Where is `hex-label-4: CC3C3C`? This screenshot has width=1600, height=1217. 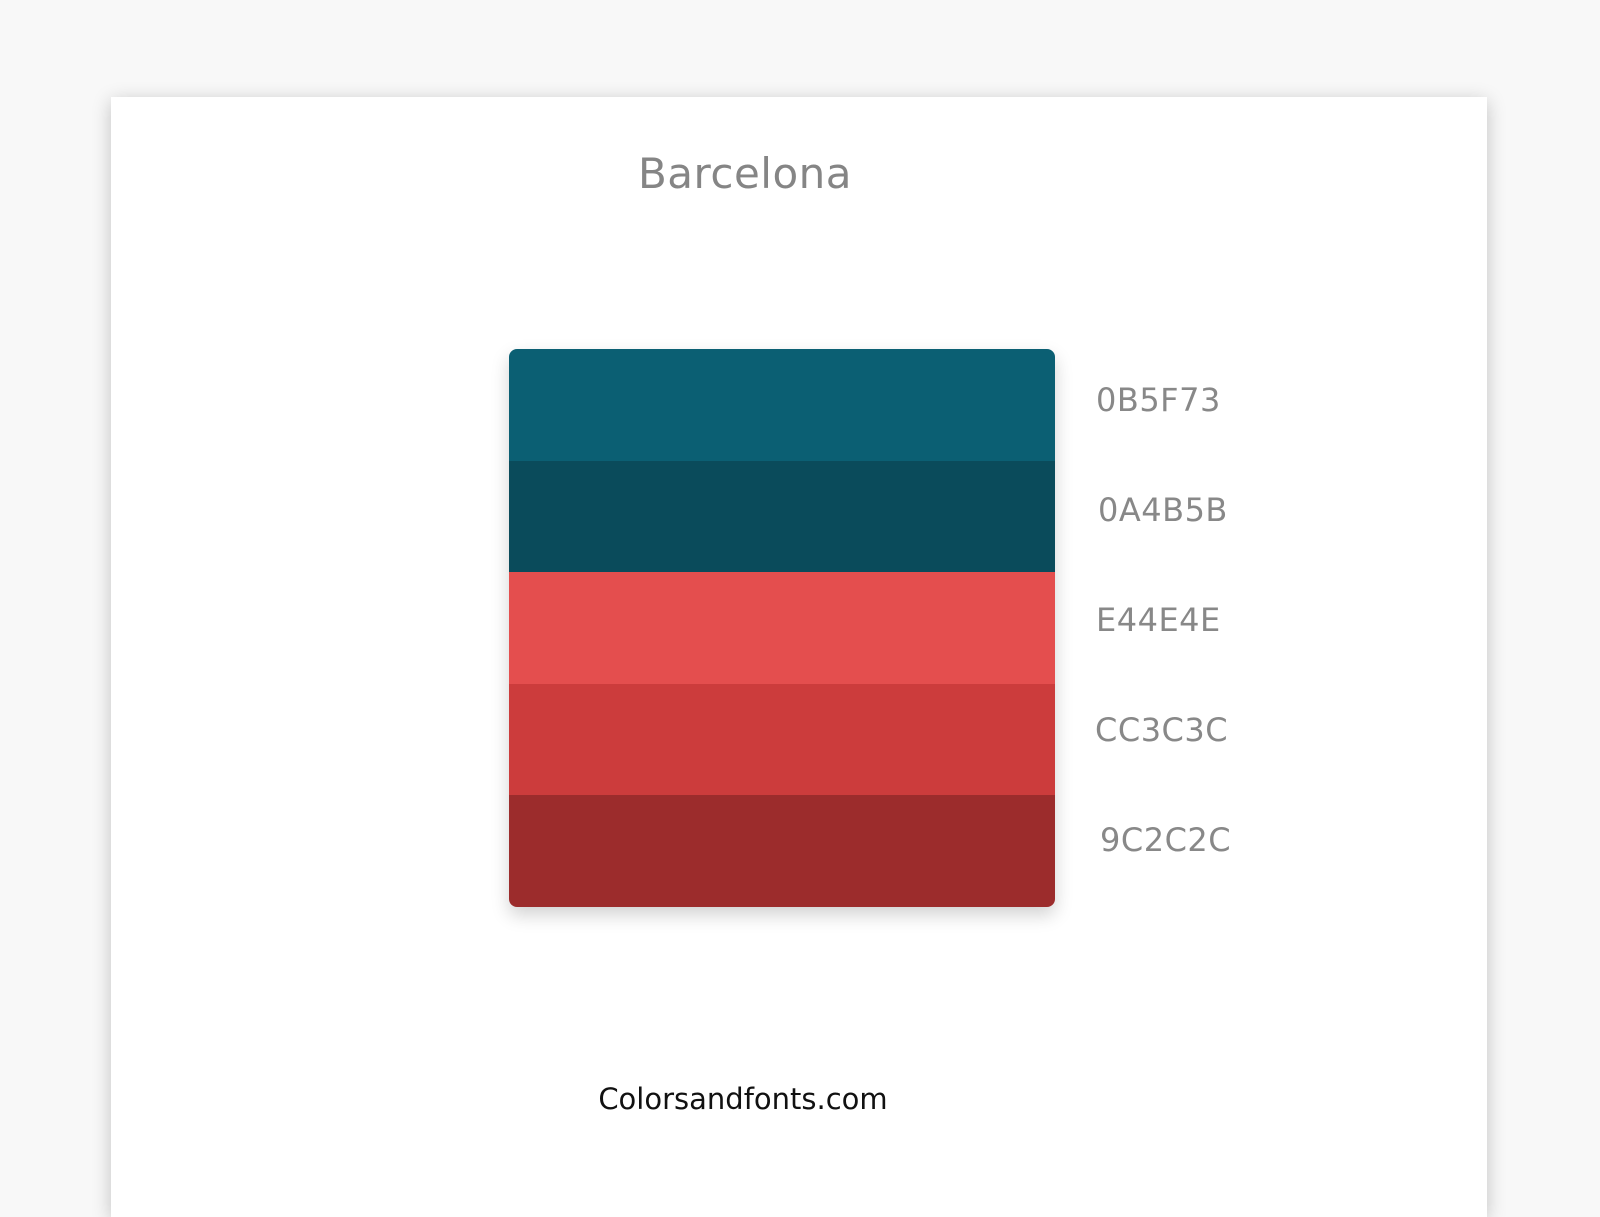
hex-label-4: CC3C3C is located at coordinates (1162, 730).